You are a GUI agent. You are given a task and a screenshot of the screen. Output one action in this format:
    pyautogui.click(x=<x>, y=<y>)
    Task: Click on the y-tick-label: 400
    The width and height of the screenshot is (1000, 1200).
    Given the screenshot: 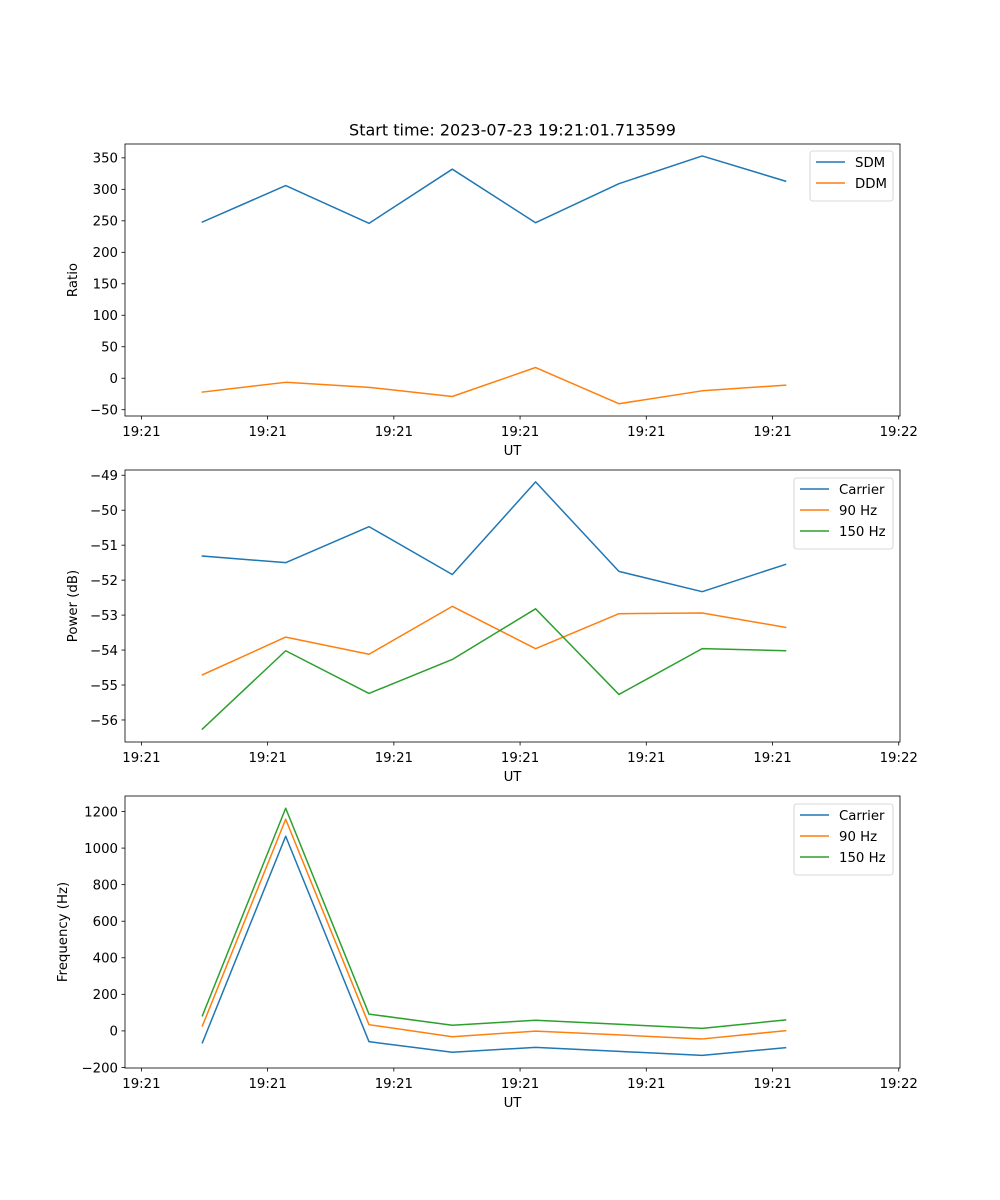 What is the action you would take?
    pyautogui.click(x=105, y=959)
    